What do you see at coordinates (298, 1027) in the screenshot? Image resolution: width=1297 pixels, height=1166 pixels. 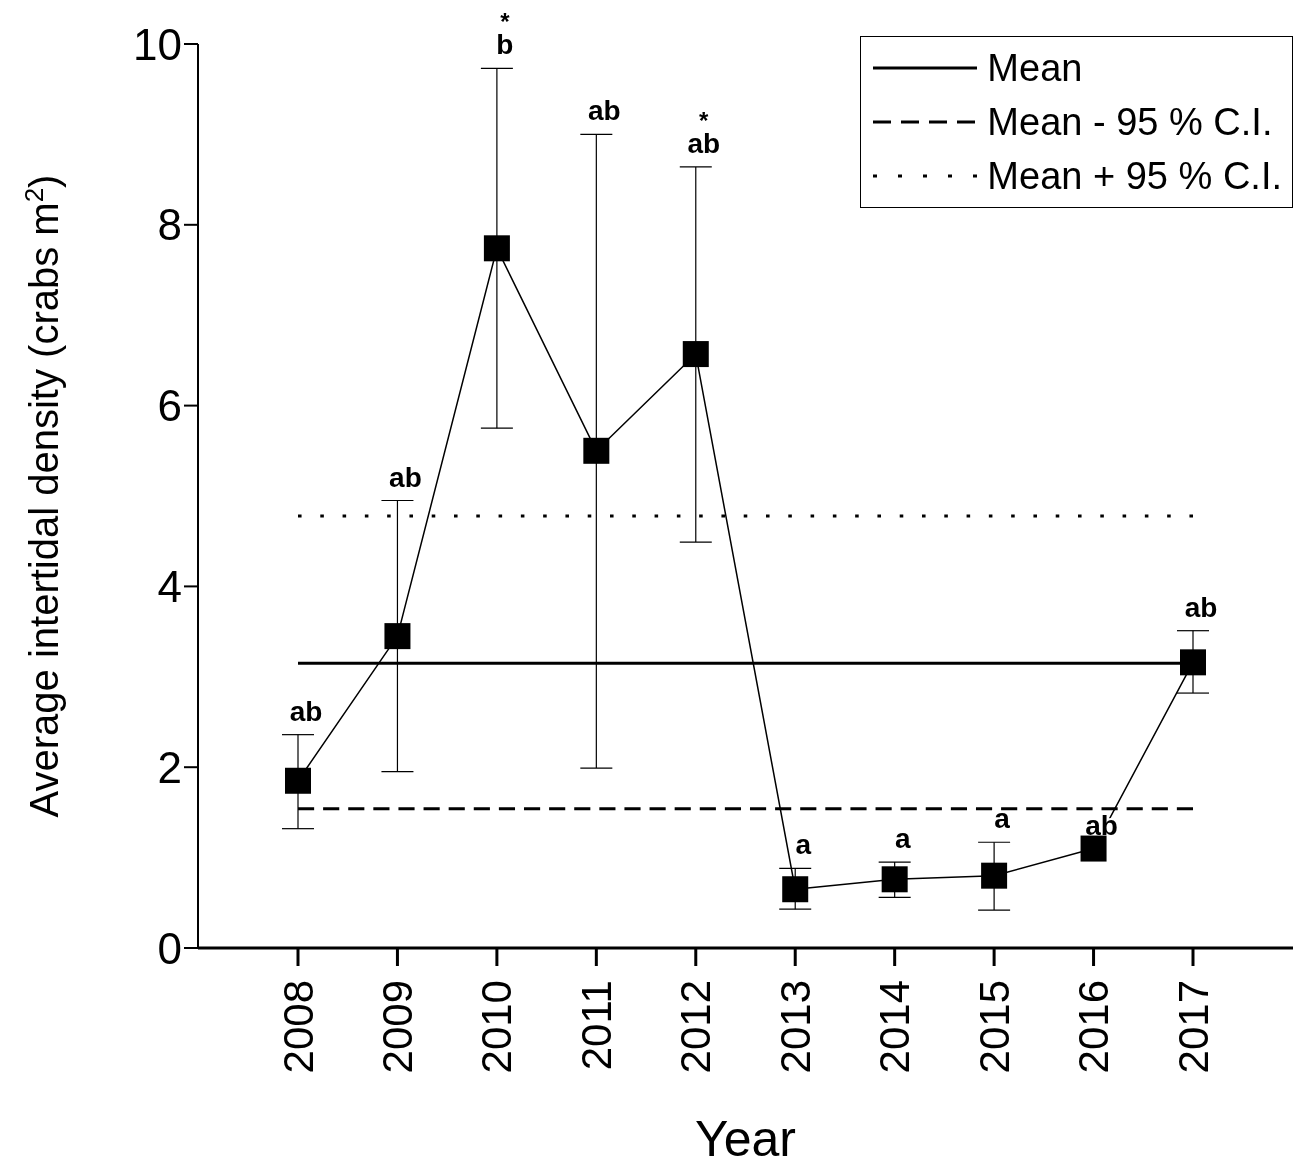 I see `x-tick-label: 2008` at bounding box center [298, 1027].